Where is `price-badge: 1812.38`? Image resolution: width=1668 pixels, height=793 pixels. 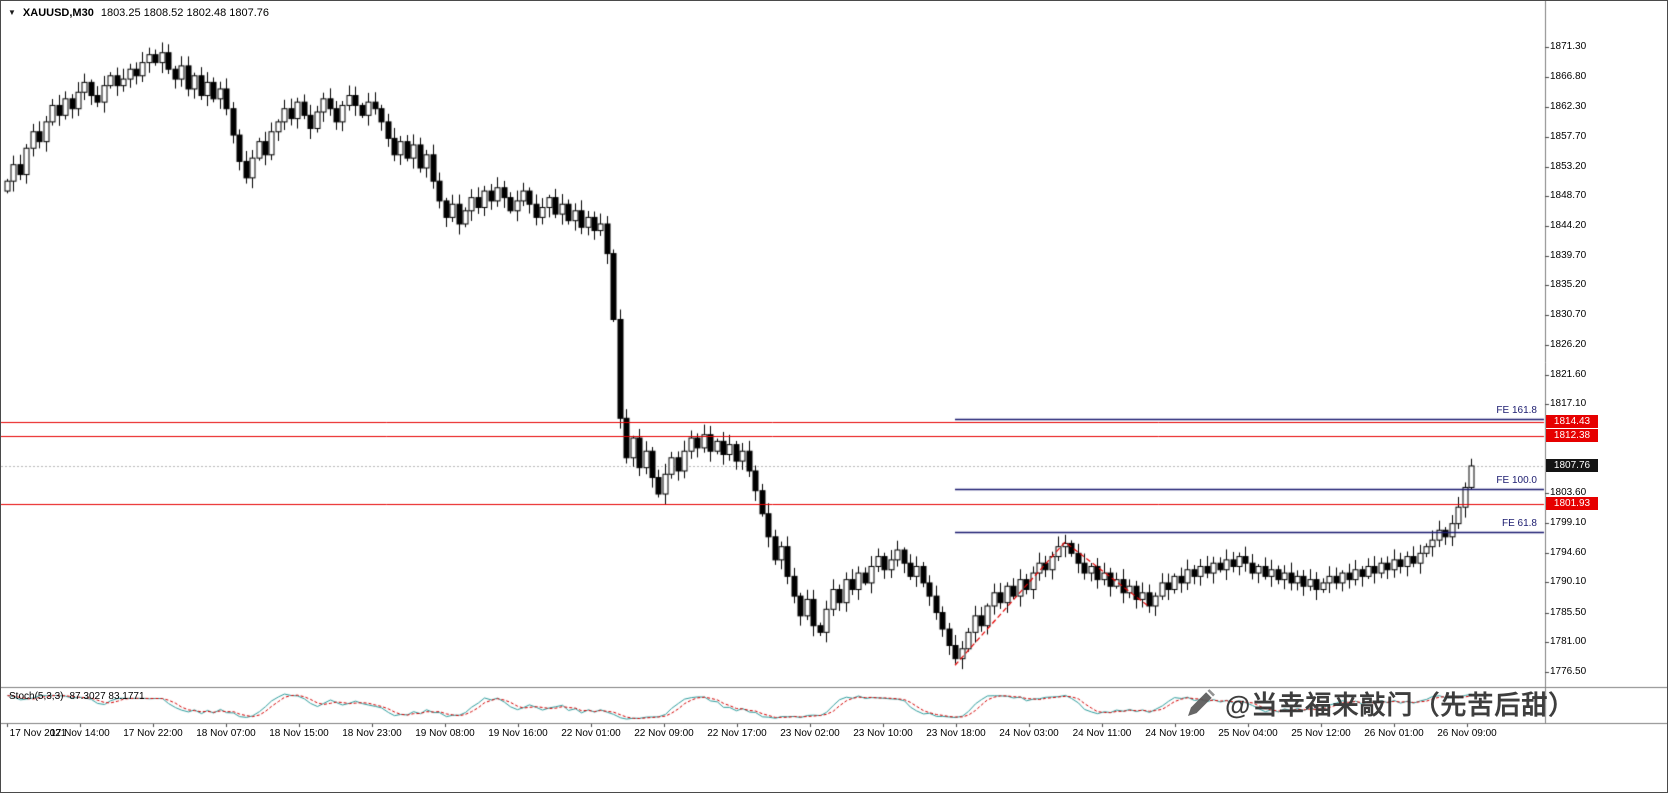 price-badge: 1812.38 is located at coordinates (1572, 435).